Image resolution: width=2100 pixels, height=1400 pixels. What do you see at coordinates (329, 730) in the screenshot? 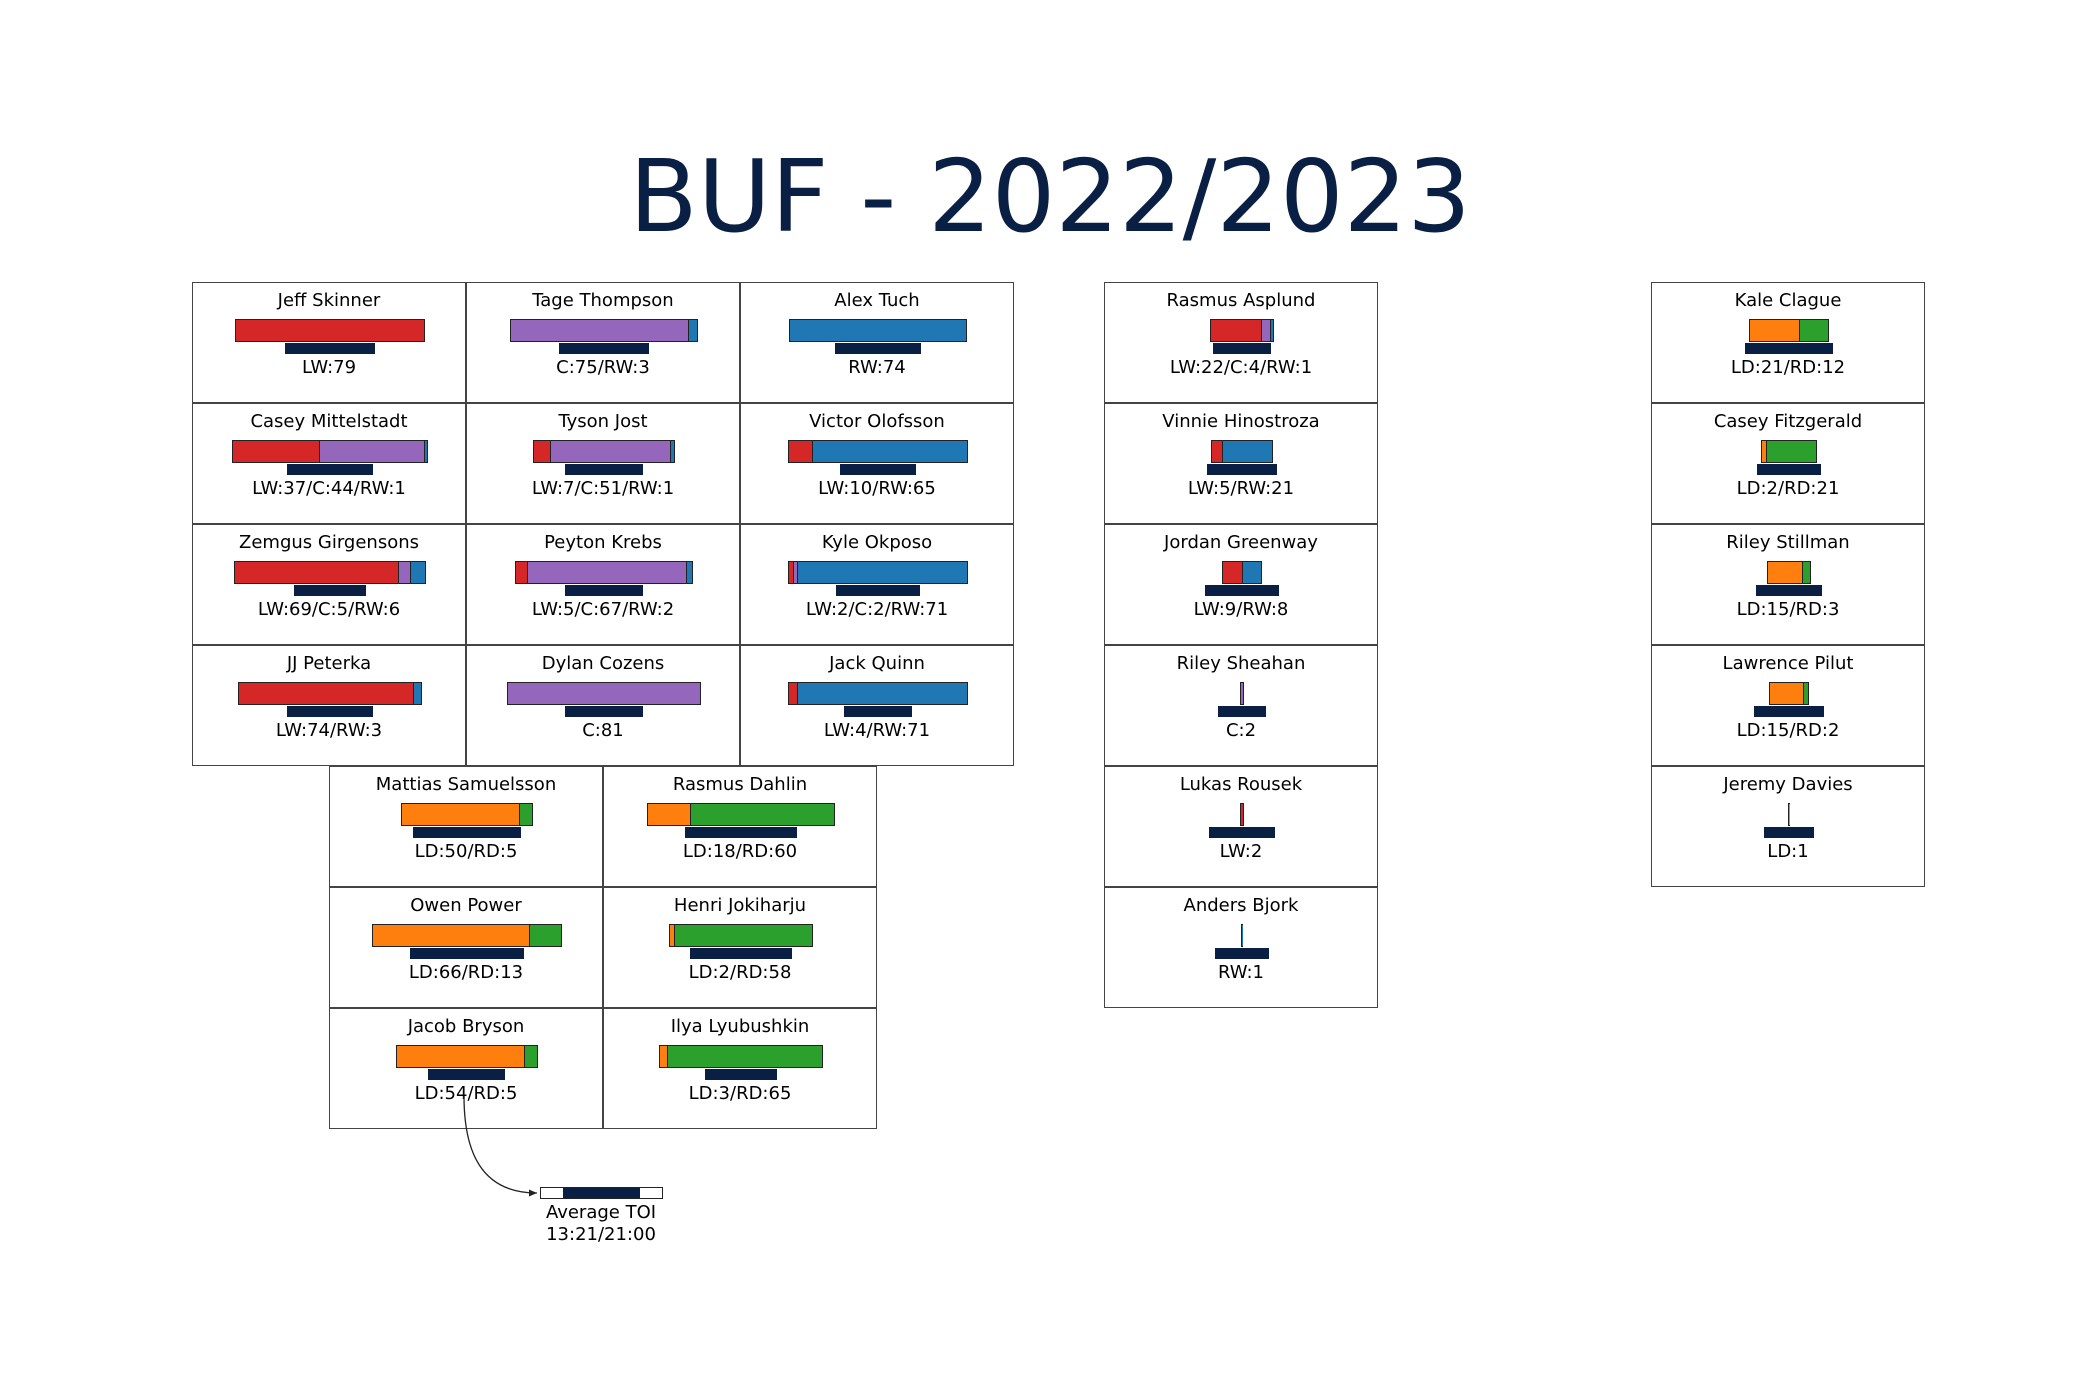
I see `position-stats: LW:74/RW:3` at bounding box center [329, 730].